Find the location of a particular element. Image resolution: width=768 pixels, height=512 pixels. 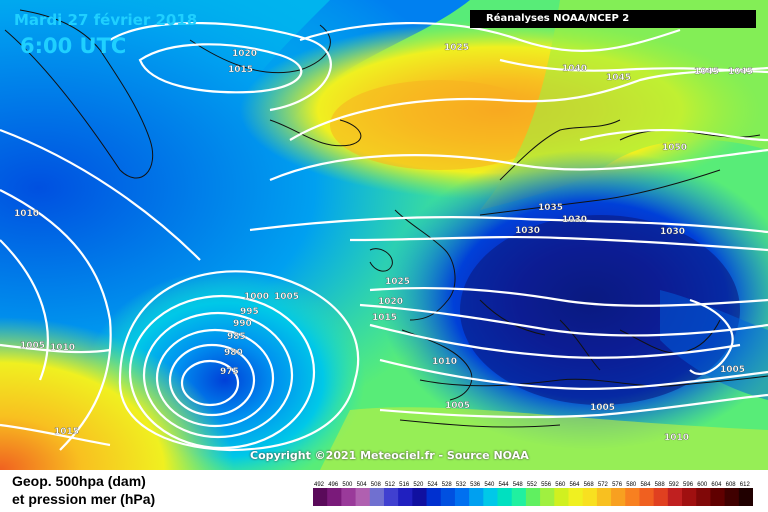

isobar-label: 985 is located at coordinates (236, 337).